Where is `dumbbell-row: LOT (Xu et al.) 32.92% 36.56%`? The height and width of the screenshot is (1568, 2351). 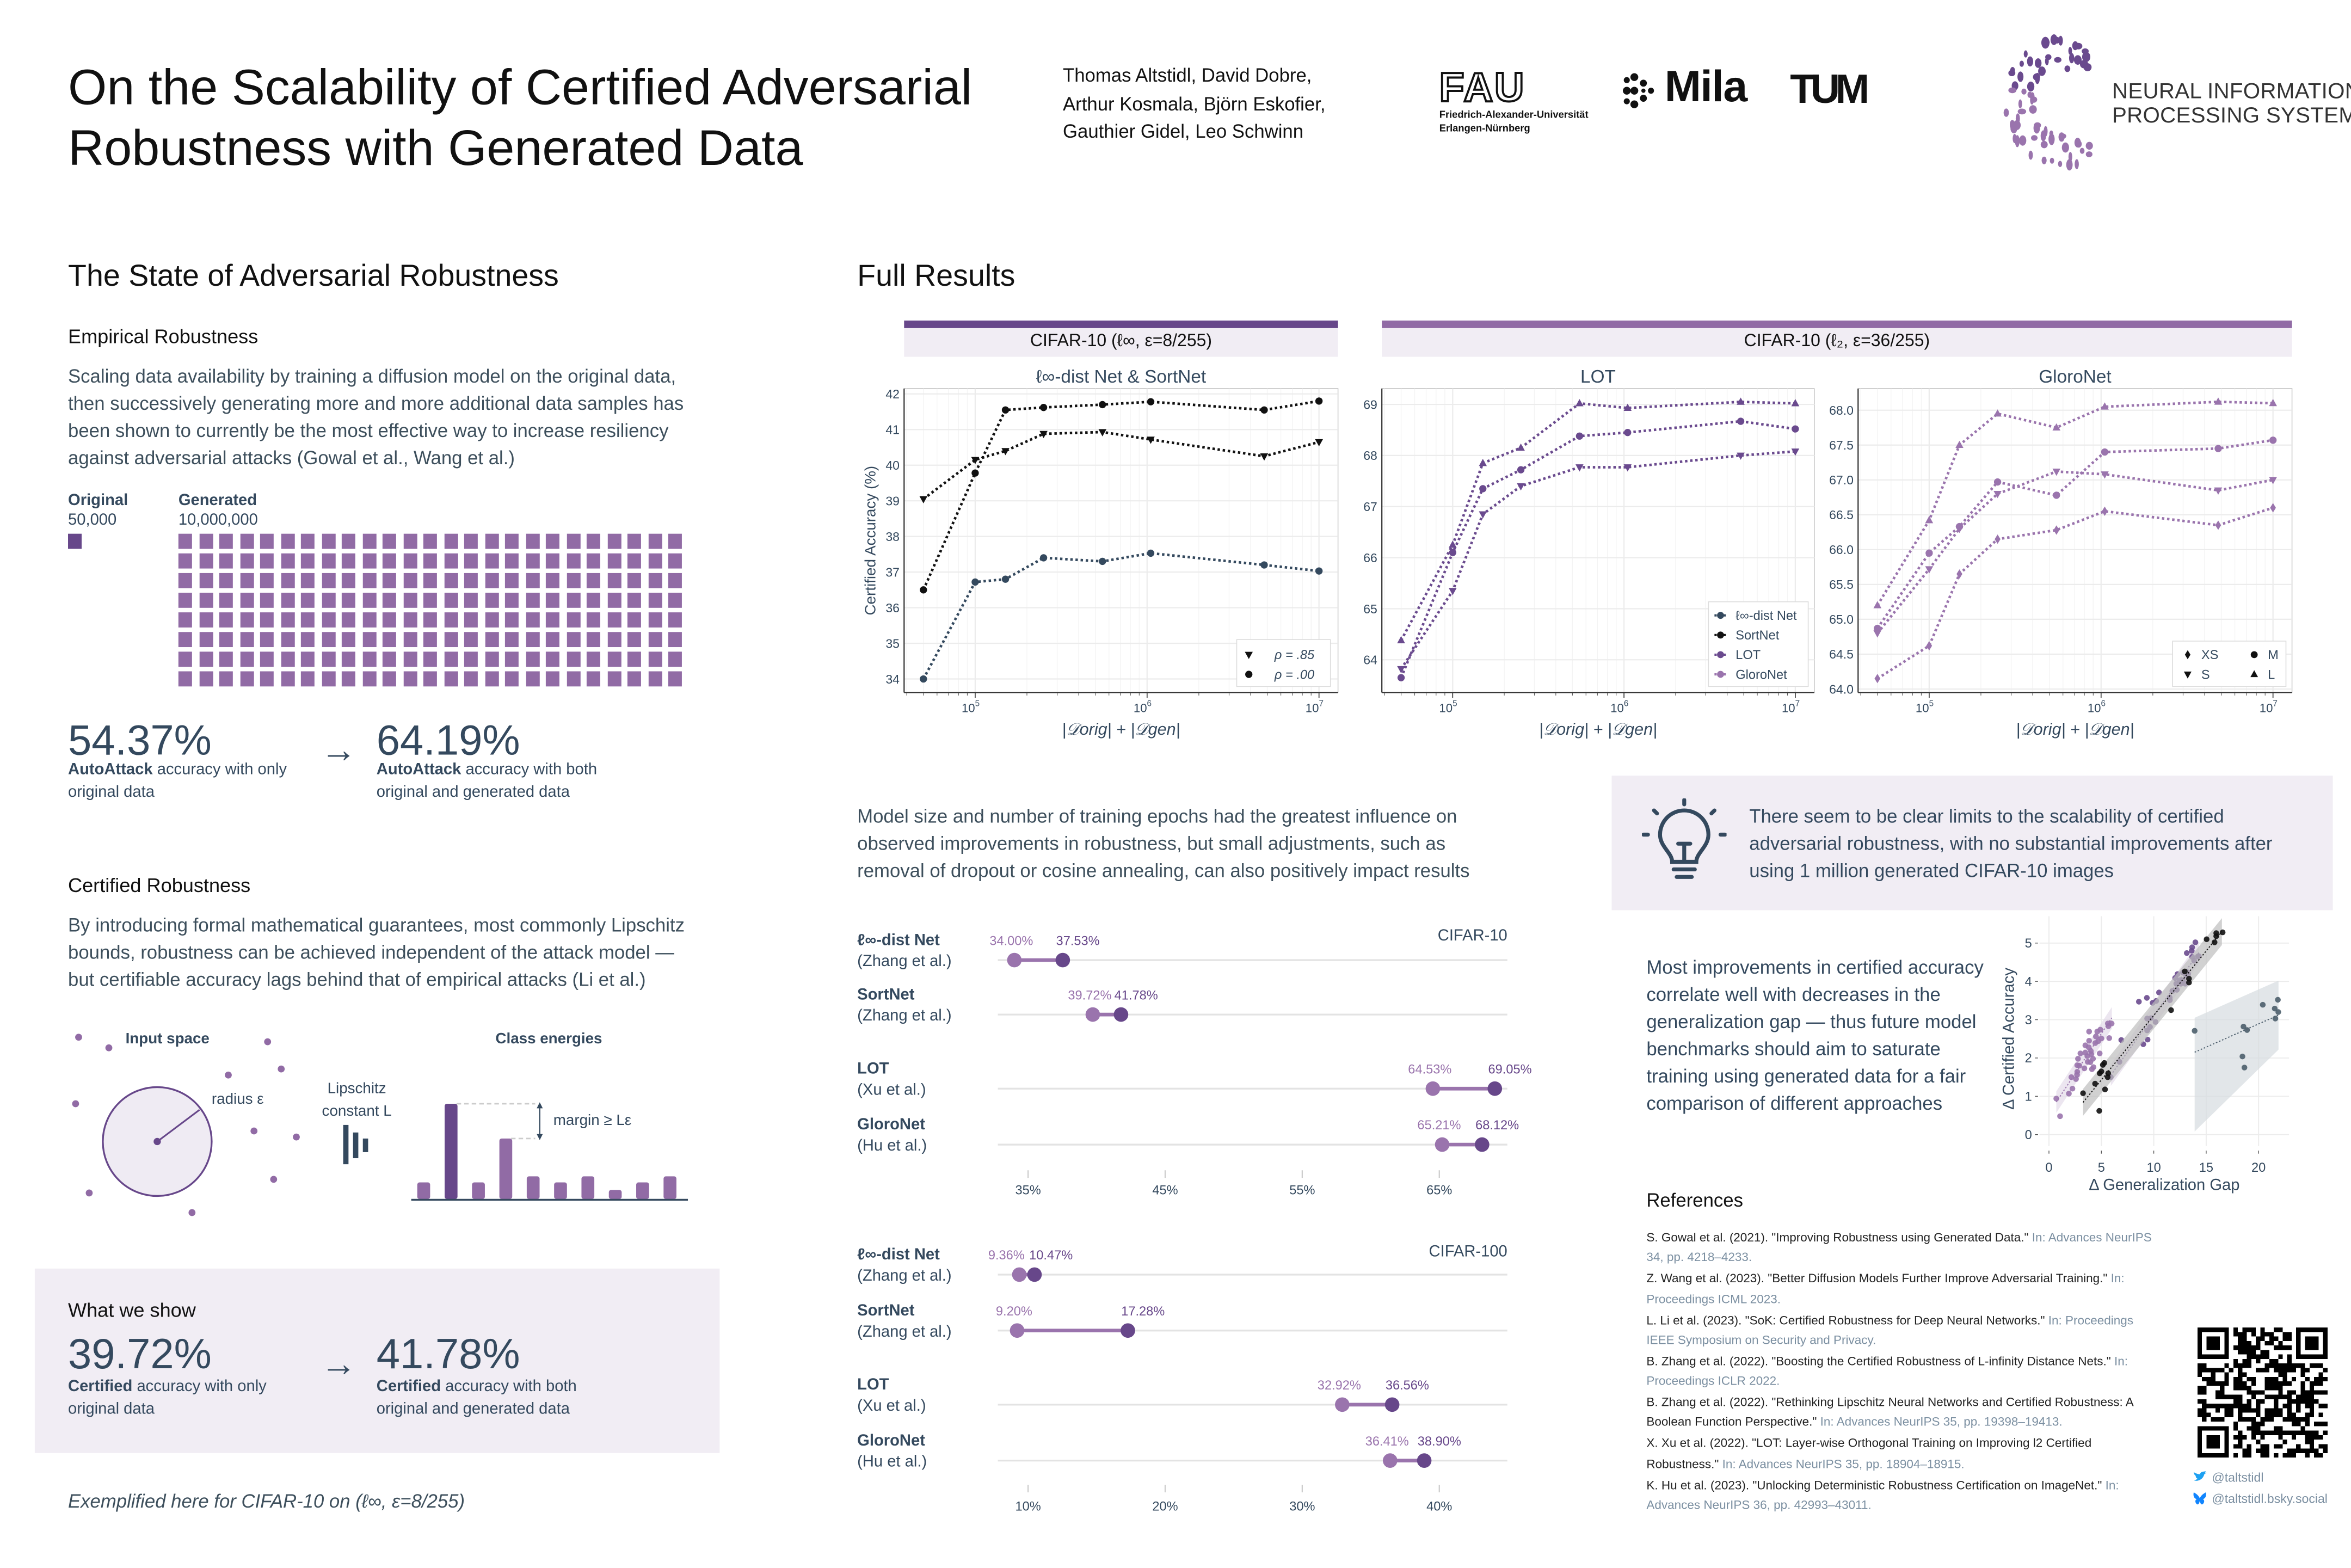 dumbbell-row: LOT (Xu et al.) 32.92% 36.56% is located at coordinates (1182, 1395).